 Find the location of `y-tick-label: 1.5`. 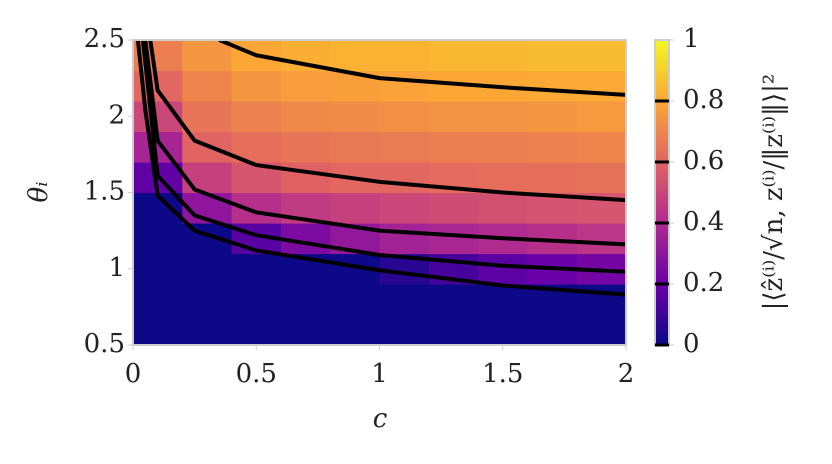

y-tick-label: 1.5 is located at coordinates (104, 192).